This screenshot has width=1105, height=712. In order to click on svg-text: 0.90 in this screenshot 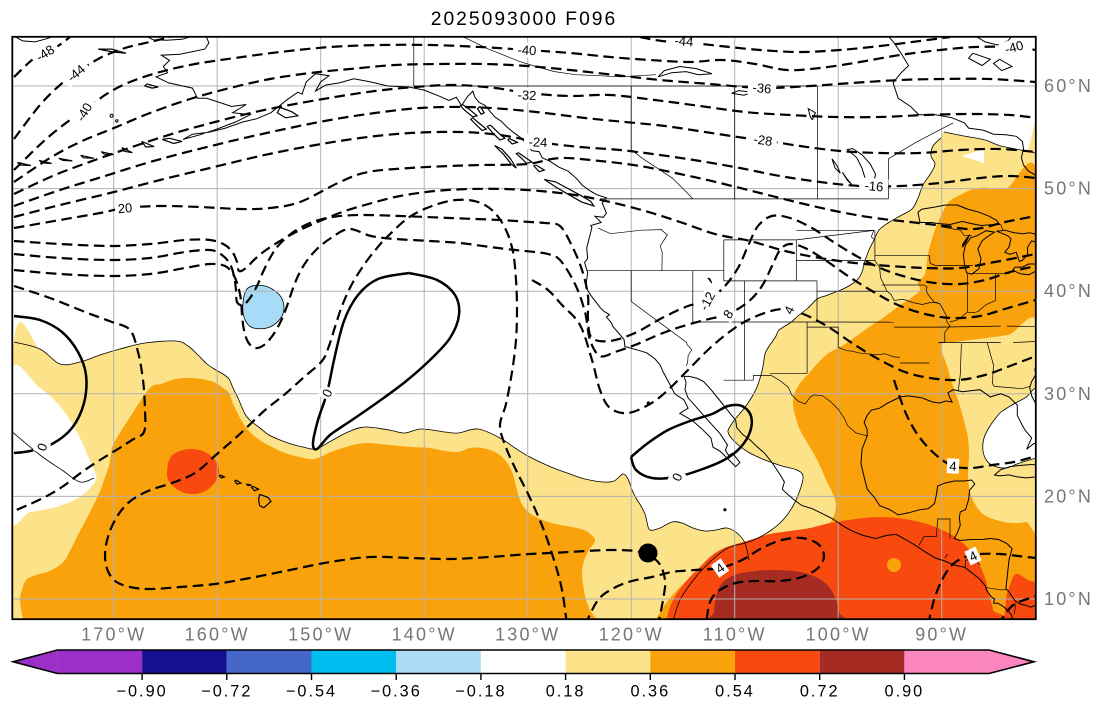, I will do `click(905, 692)`.